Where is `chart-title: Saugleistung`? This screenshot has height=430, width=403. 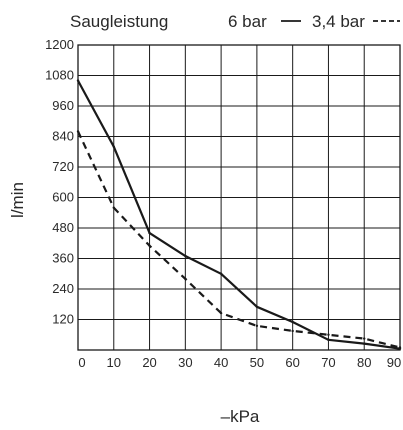
chart-title: Saugleistung is located at coordinates (119, 21).